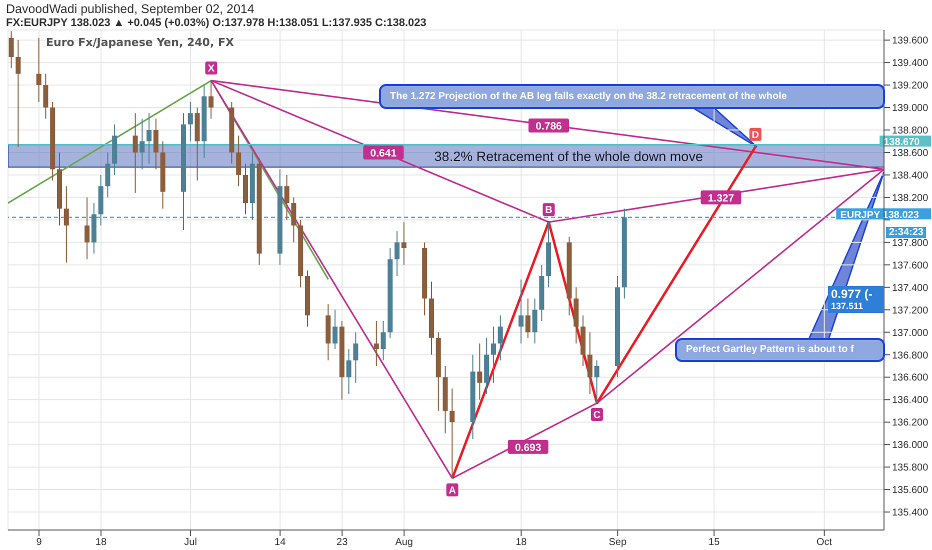  Describe the element at coordinates (211, 69) in the screenshot. I see `annotation: X` at that location.